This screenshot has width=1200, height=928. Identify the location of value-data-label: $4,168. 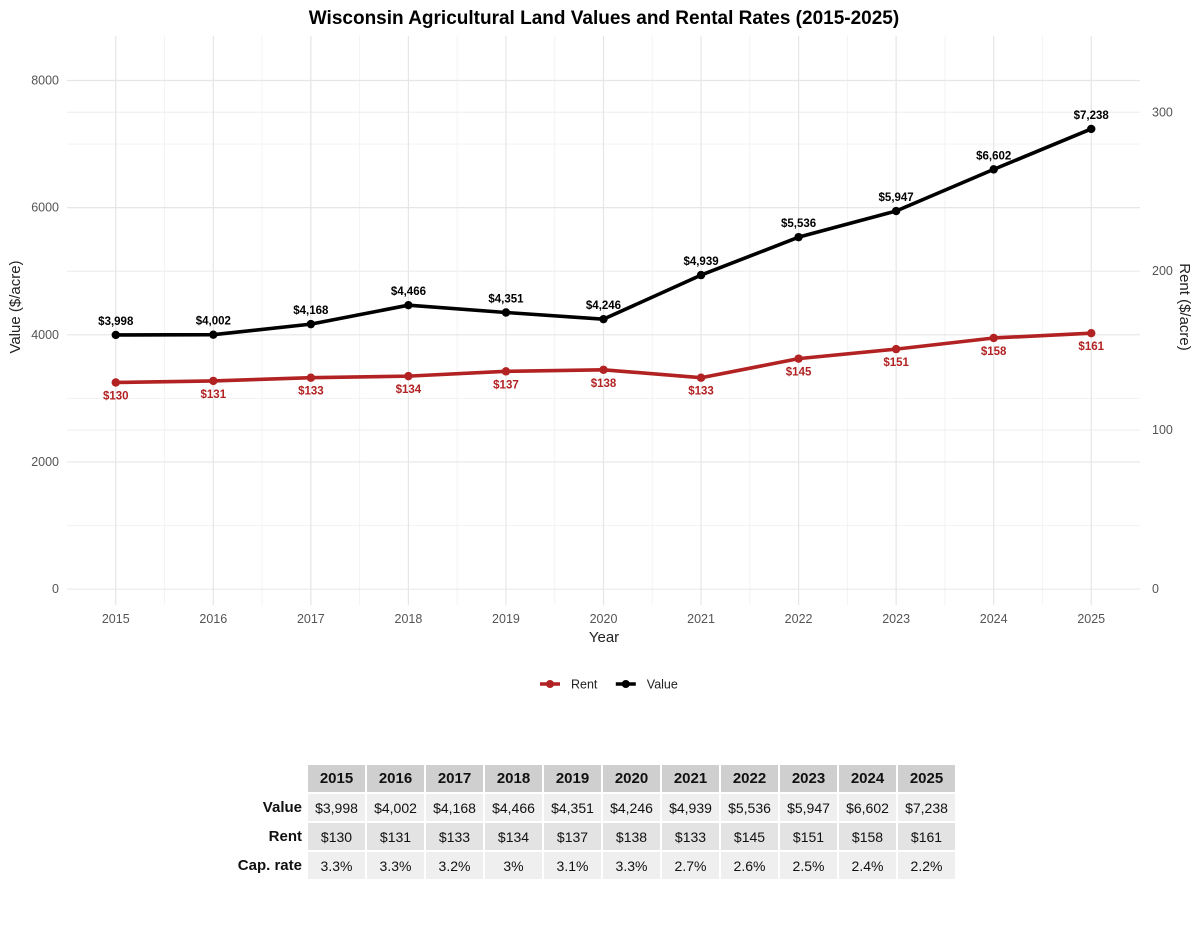
(311, 311).